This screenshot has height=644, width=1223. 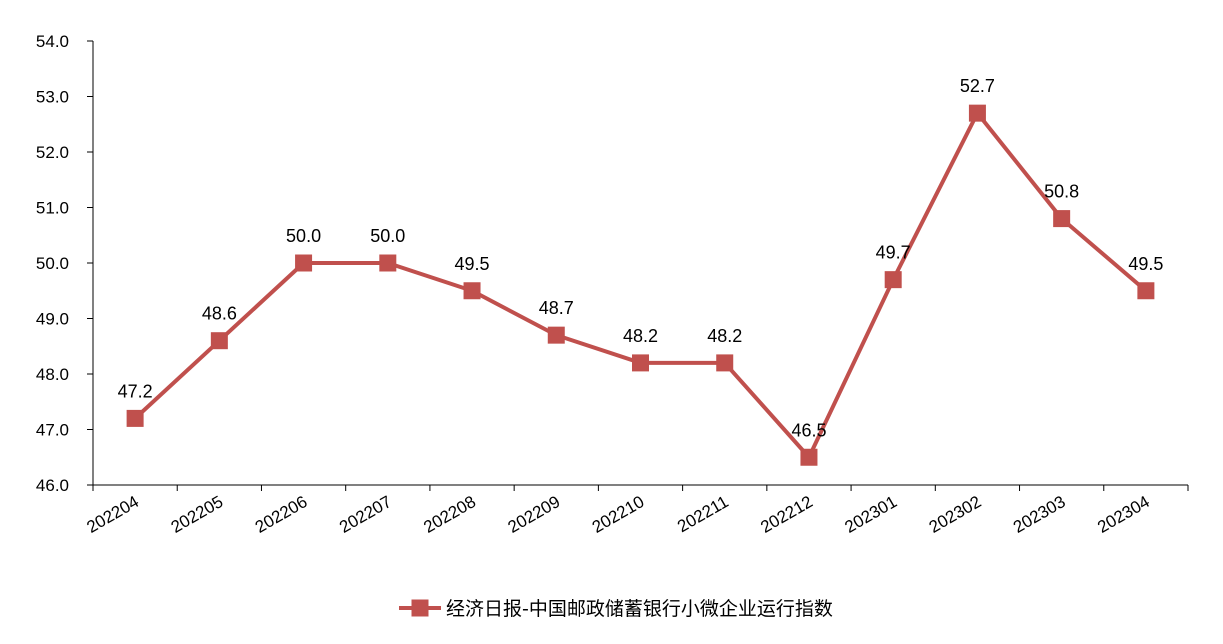 I want to click on data-label: 52.7, so click(x=977, y=86).